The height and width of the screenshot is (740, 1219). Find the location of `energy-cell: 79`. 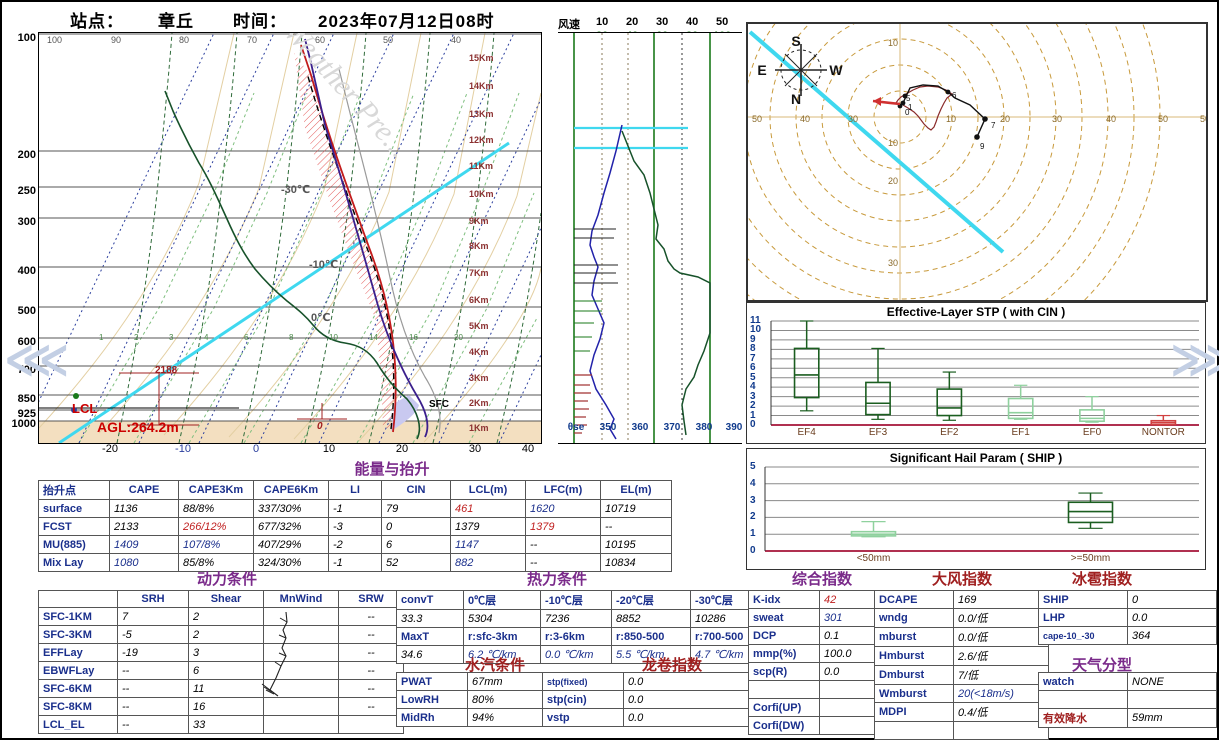

energy-cell: 79 is located at coordinates (416, 508).